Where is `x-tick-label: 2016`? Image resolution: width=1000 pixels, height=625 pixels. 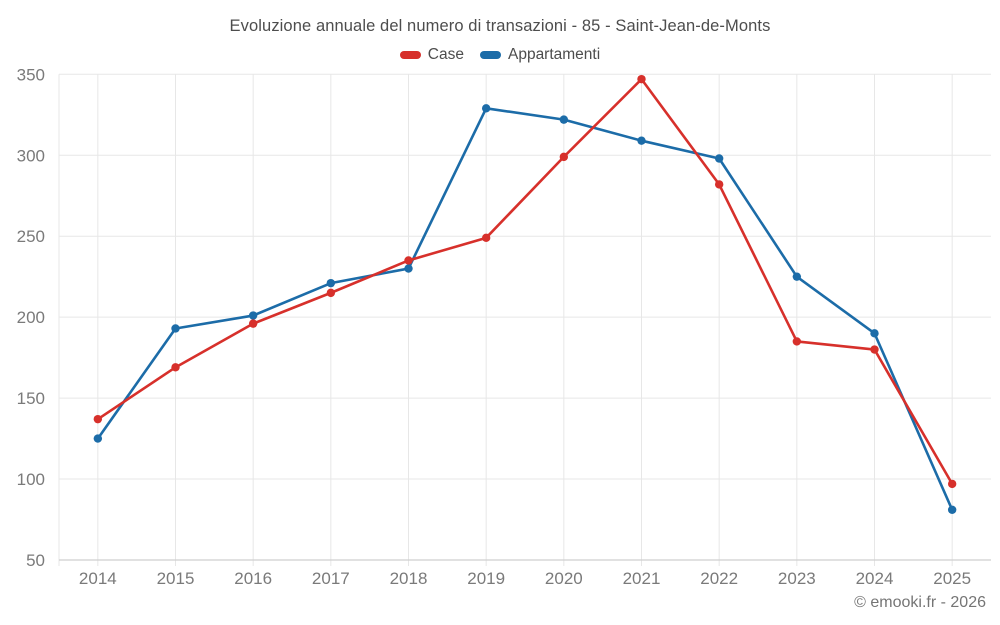
x-tick-label: 2016 is located at coordinates (253, 578).